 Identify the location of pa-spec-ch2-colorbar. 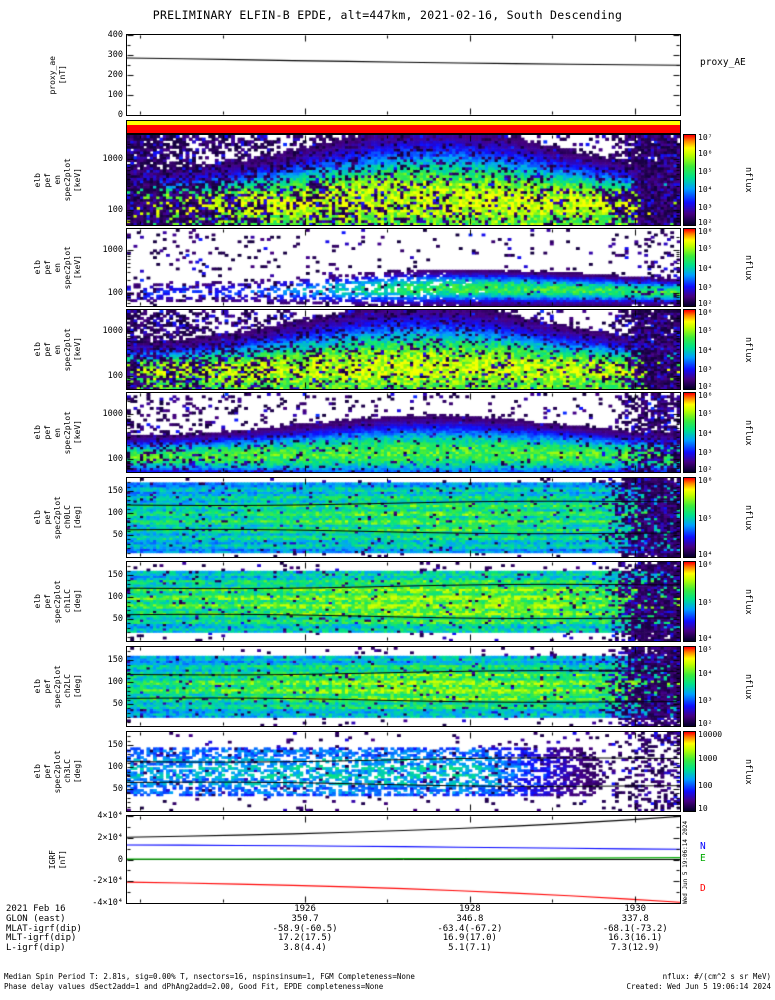
(689, 686).